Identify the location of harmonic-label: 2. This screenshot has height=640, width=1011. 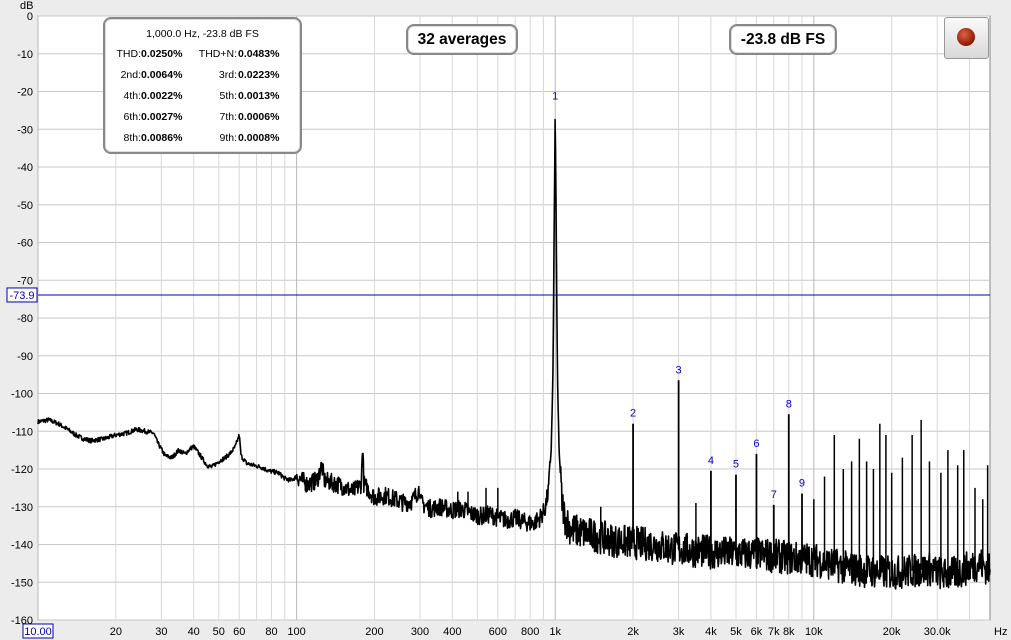
(633, 414).